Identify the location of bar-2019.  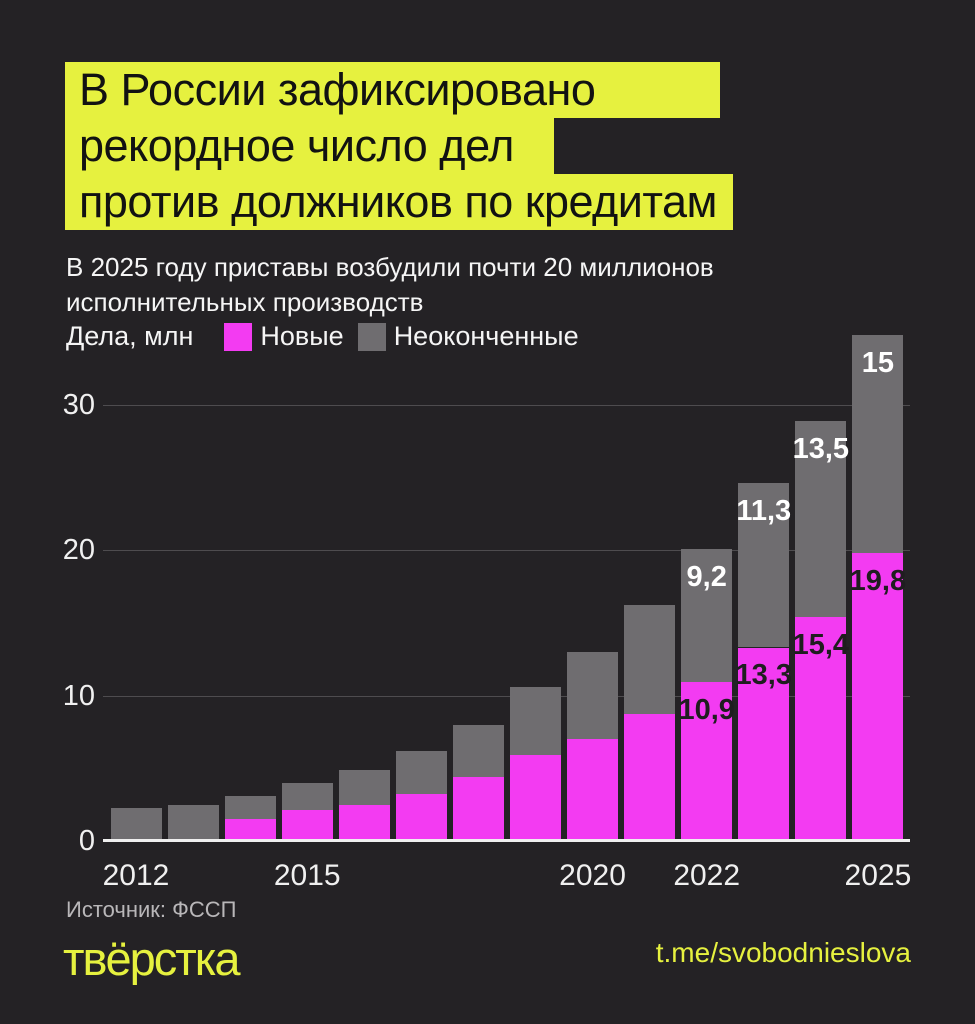
(535, 763).